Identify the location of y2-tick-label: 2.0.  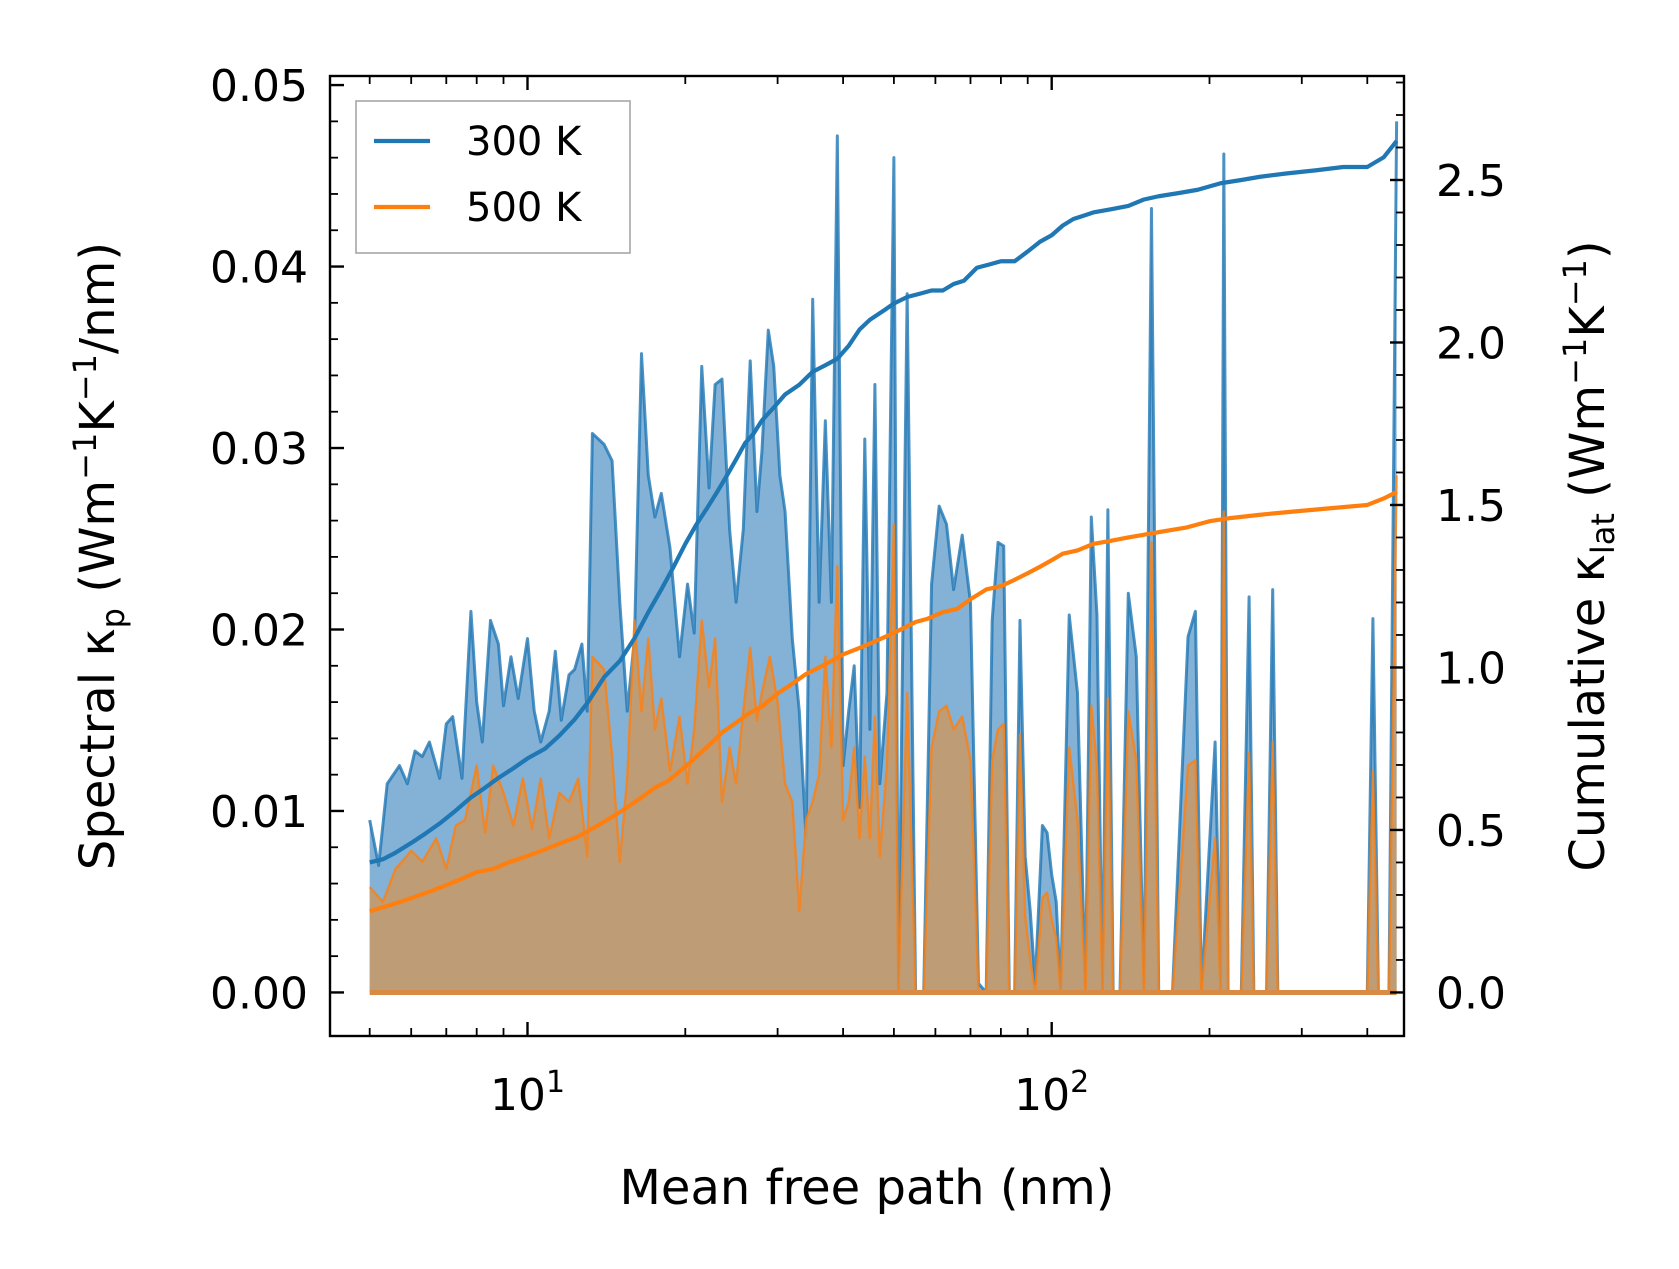
(1471, 343).